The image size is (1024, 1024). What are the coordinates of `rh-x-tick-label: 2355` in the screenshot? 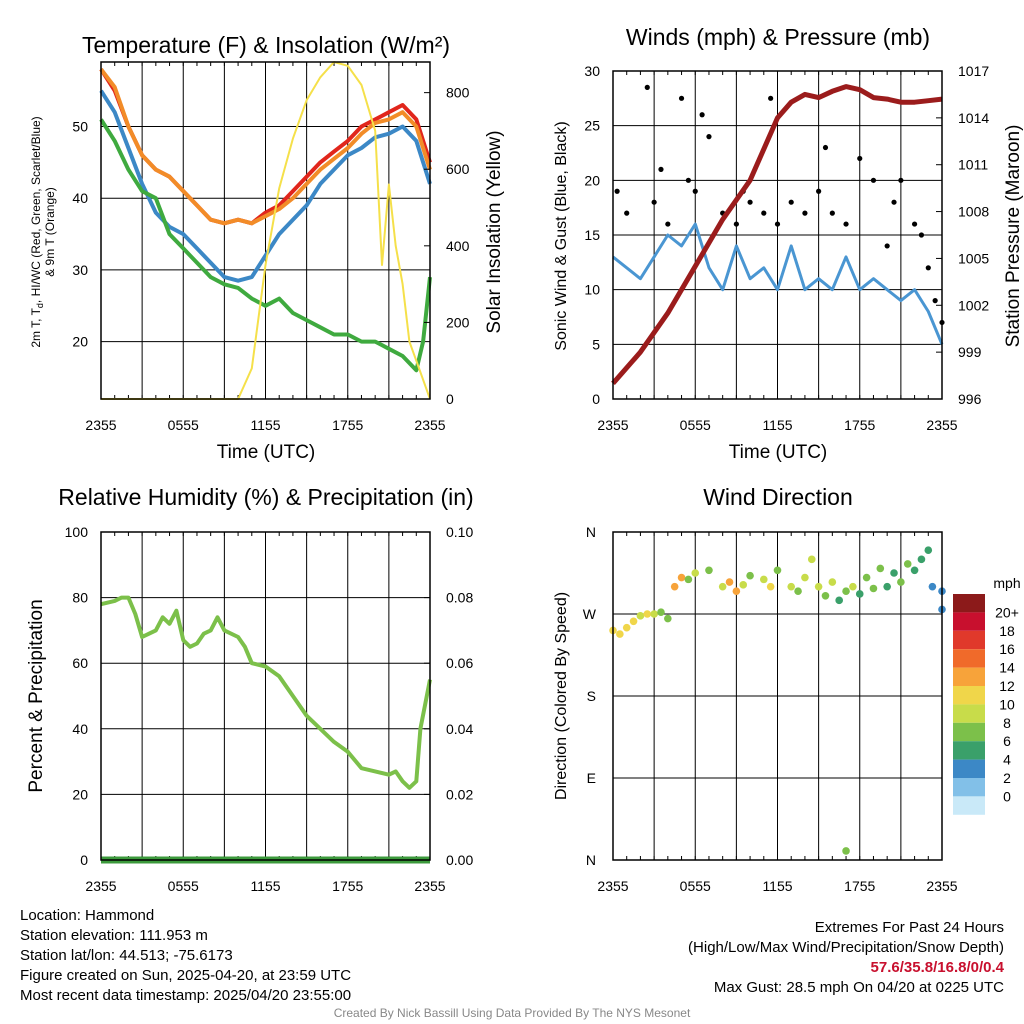 It's located at (100, 886).